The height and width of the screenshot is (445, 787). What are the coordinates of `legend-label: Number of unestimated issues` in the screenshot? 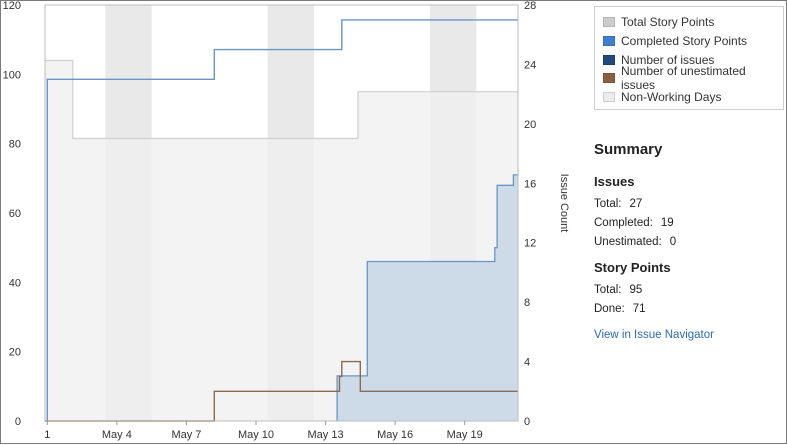 It's located at (683, 78).